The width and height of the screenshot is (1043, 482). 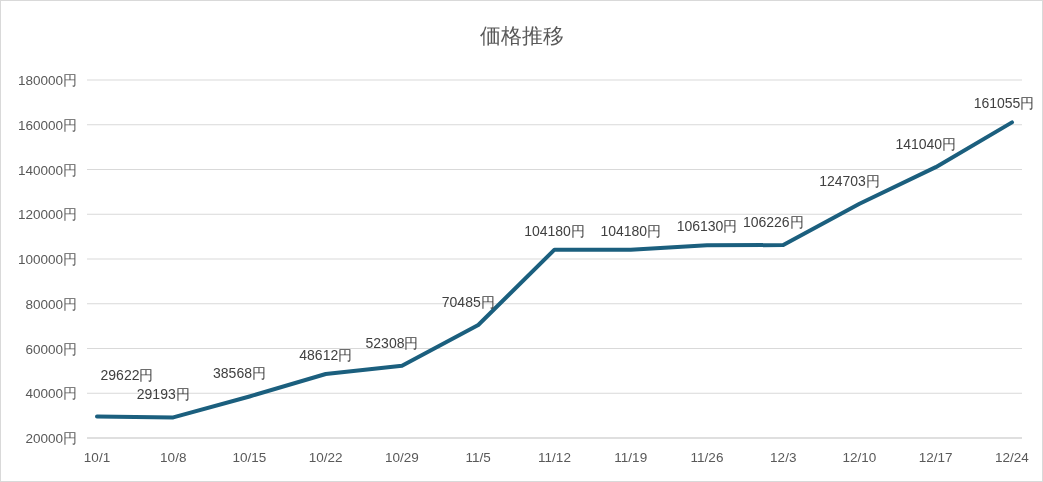 What do you see at coordinates (773, 222) in the screenshot?
I see `data-label: 106226円` at bounding box center [773, 222].